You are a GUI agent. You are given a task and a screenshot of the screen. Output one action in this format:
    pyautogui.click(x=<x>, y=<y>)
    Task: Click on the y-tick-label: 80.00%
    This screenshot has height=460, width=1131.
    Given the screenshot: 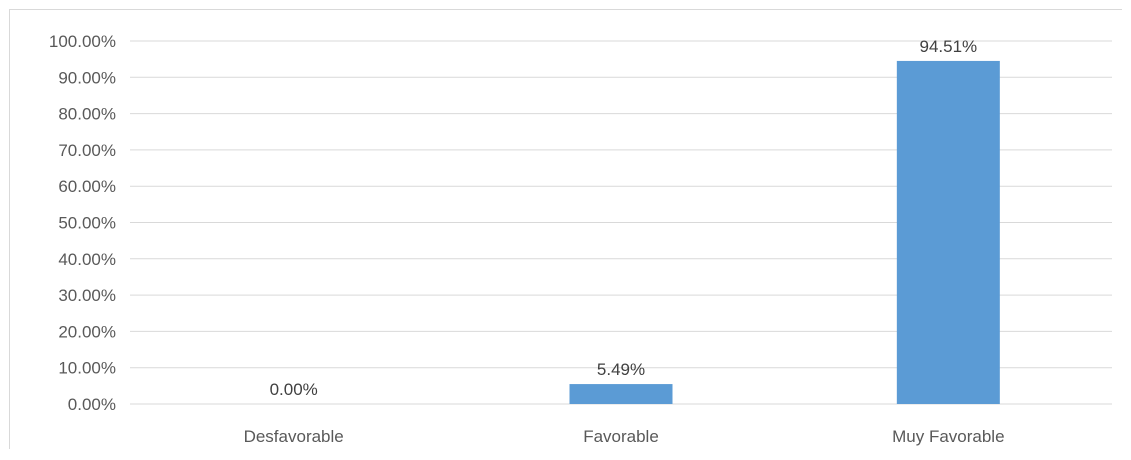 What is the action you would take?
    pyautogui.click(x=87, y=114)
    